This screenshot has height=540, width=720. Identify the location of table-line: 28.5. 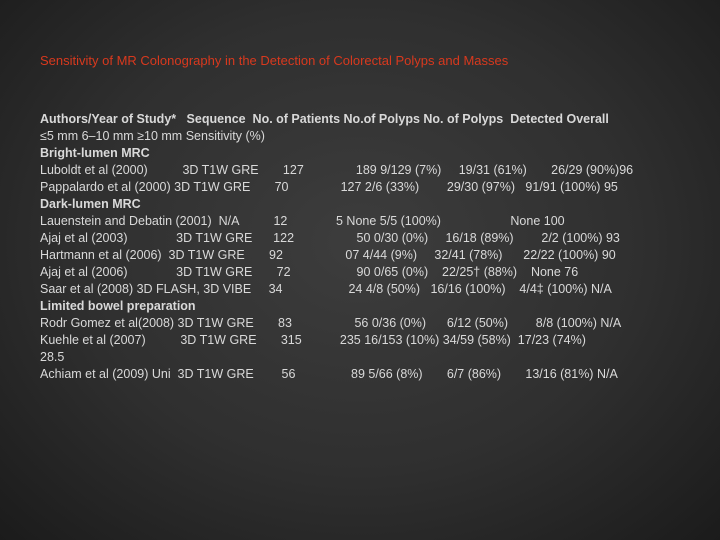
(52, 357).